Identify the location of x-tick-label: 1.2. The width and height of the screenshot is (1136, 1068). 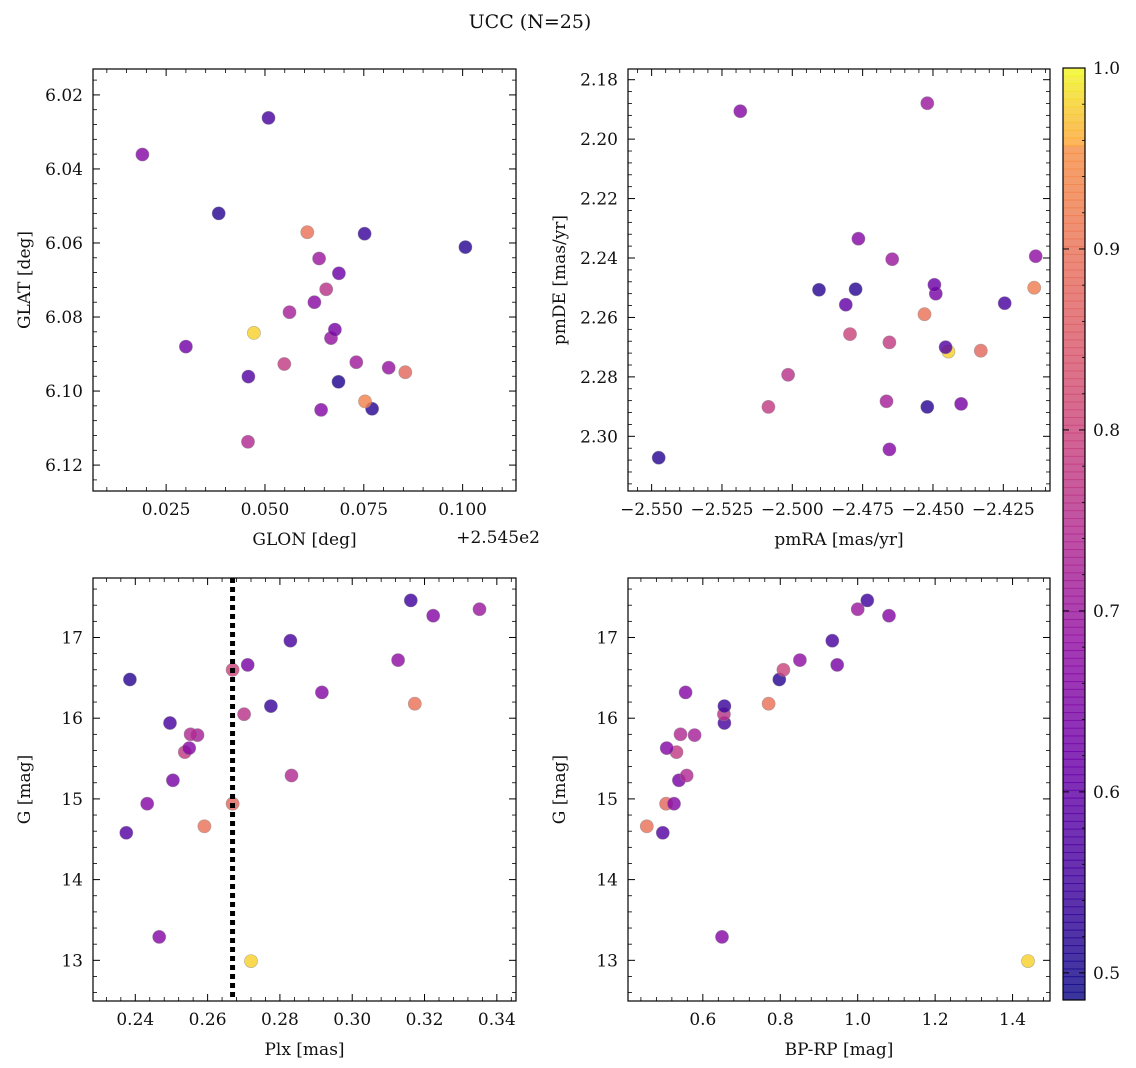
(935, 1020).